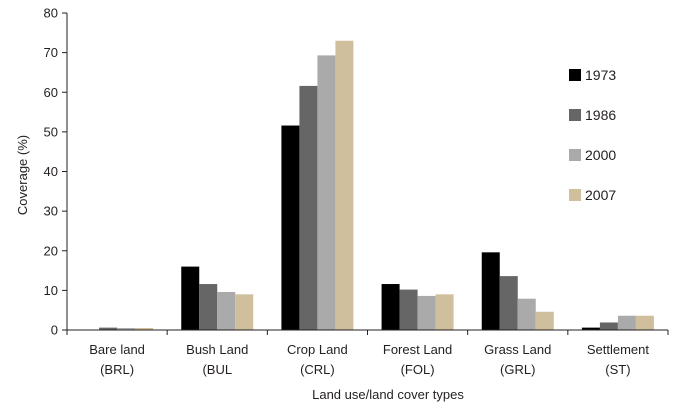 The image size is (676, 410). What do you see at coordinates (117, 369) in the screenshot?
I see `x-category-code: (BRL)` at bounding box center [117, 369].